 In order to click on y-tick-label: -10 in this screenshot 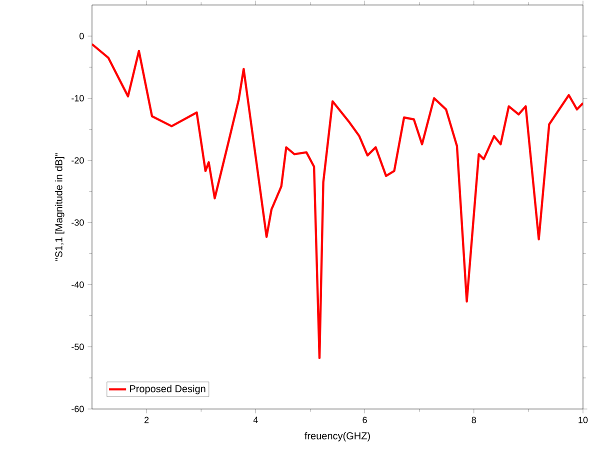, I will do `click(78, 98)`.